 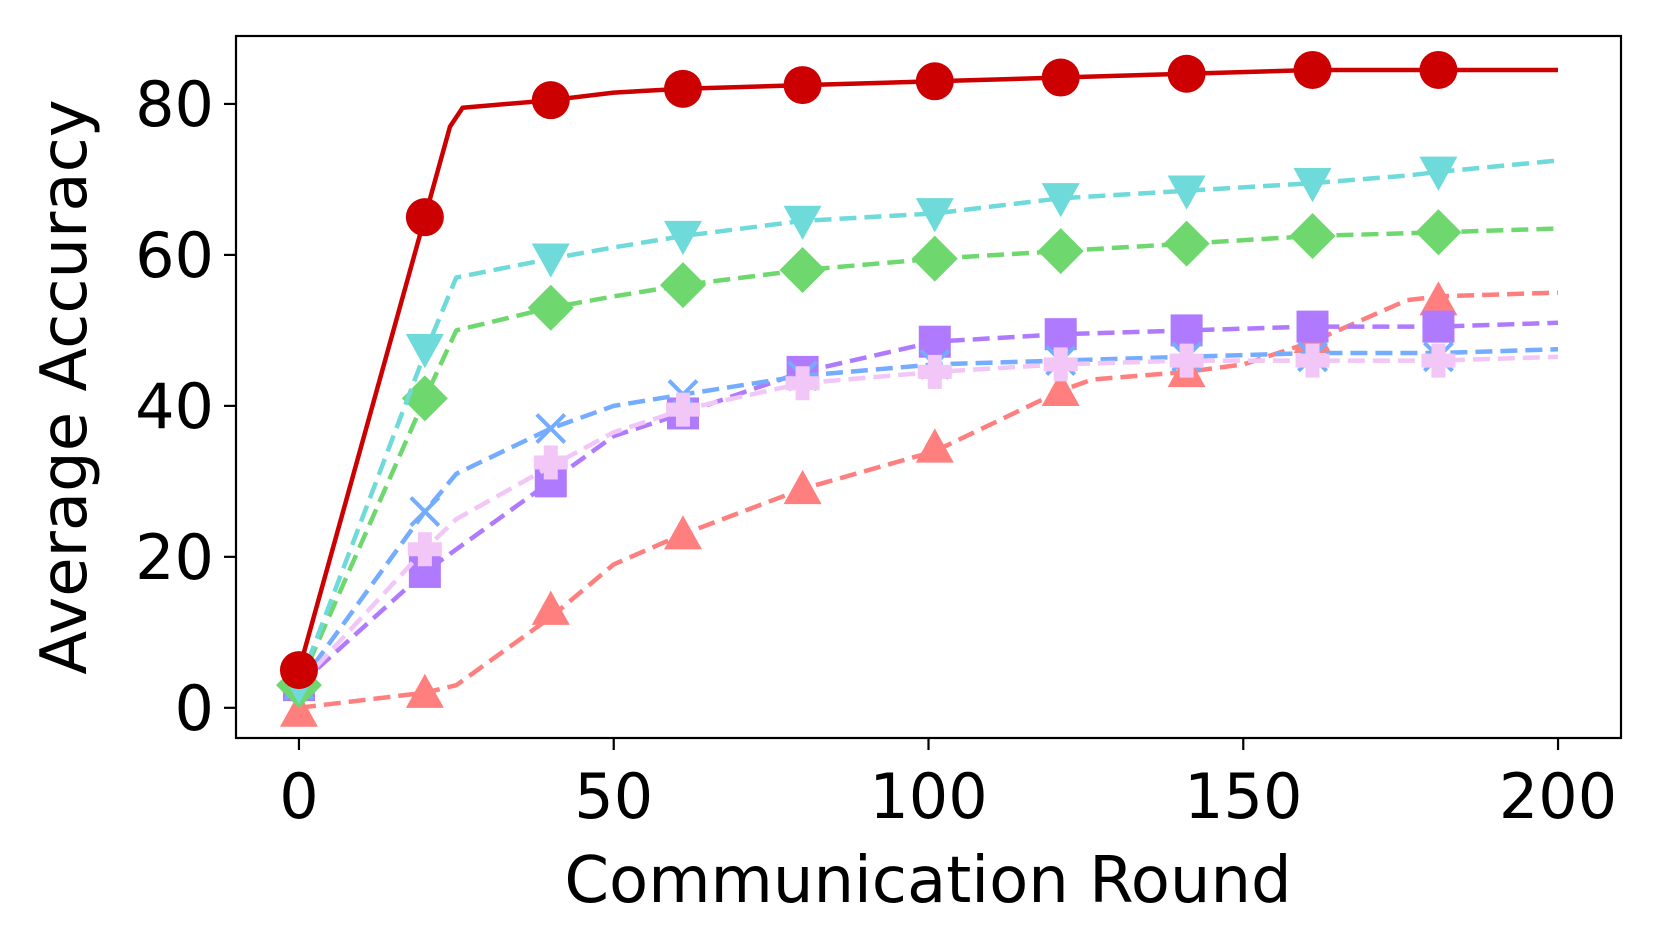 I want to click on y-axis-ticks: 0 20 40 60 80, so click(x=185, y=406).